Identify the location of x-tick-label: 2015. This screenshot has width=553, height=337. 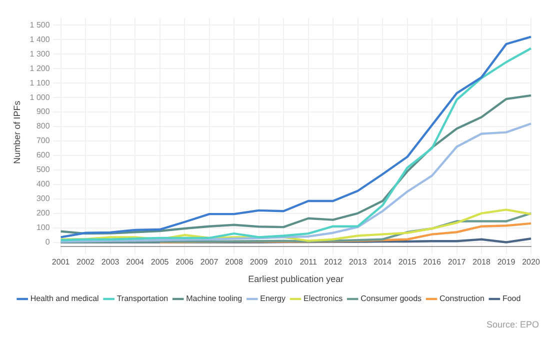
(407, 262).